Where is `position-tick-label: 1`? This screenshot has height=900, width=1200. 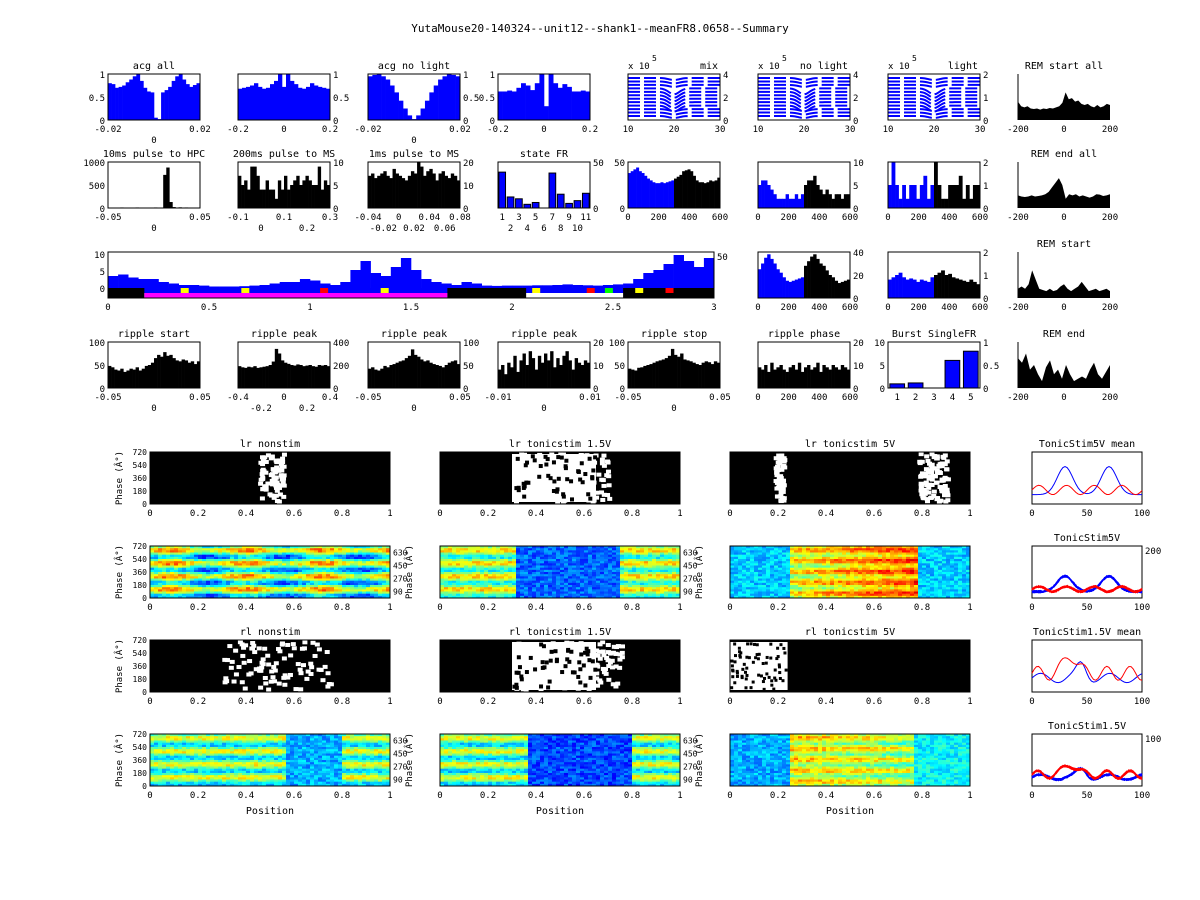 position-tick-label: 1 is located at coordinates (969, 514).